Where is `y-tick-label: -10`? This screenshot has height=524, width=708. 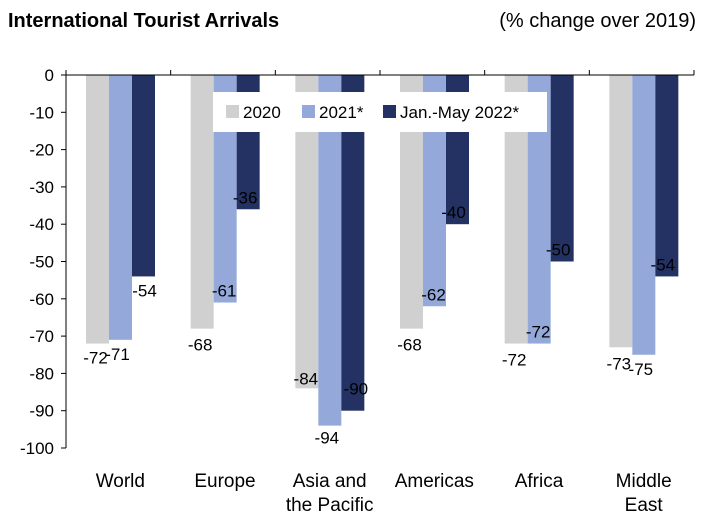
y-tick-label: -10 is located at coordinates (41, 112).